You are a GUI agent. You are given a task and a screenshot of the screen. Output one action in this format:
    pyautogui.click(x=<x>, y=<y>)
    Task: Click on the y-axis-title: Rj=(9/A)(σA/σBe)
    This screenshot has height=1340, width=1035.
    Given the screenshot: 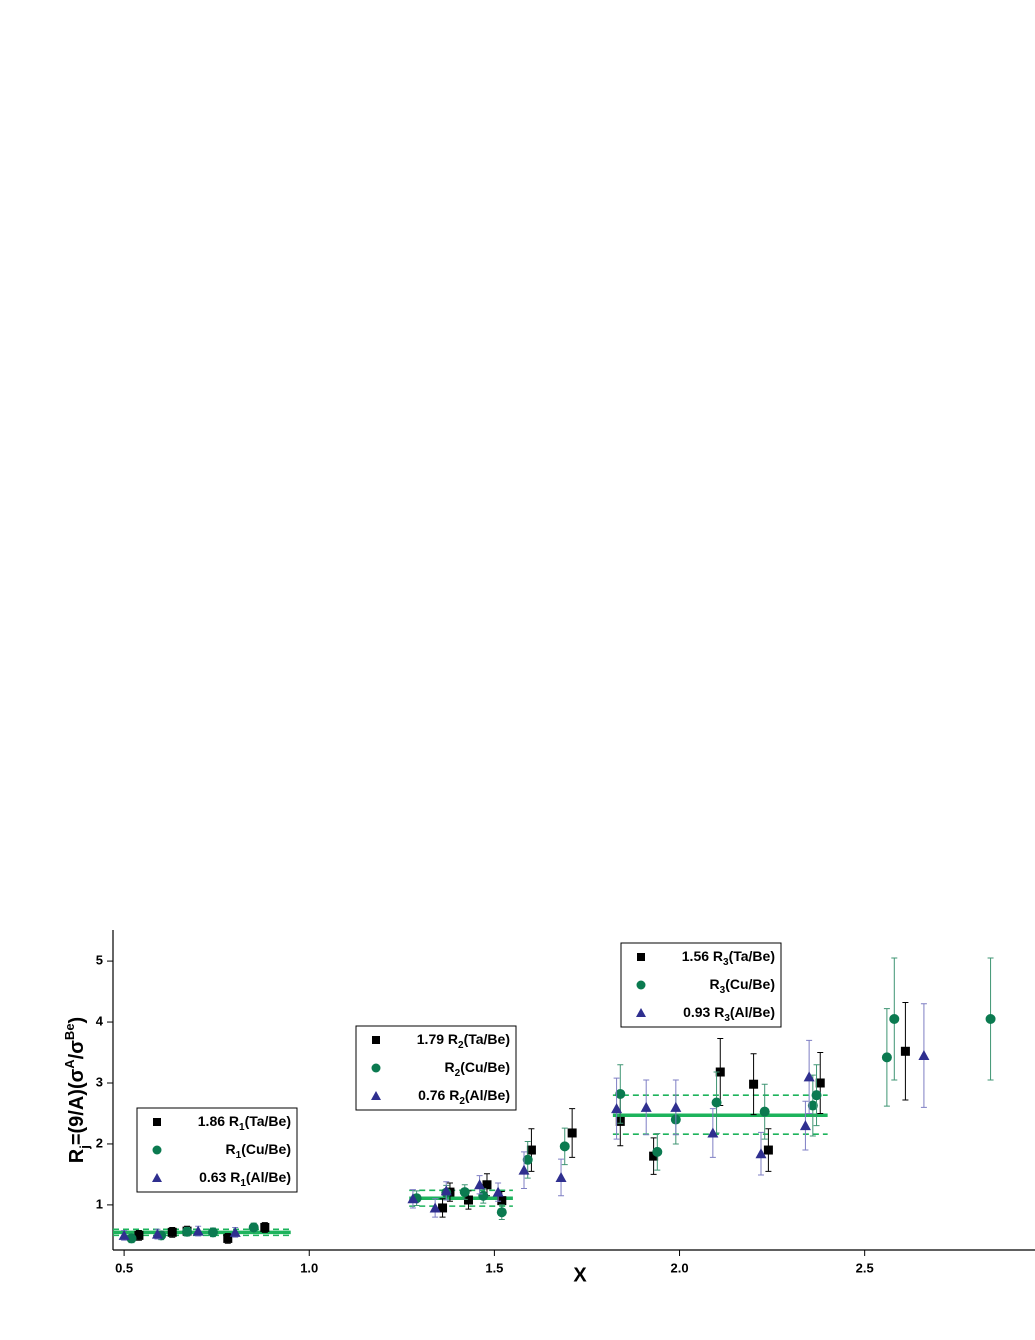 What is the action you would take?
    pyautogui.click(x=77, y=1090)
    